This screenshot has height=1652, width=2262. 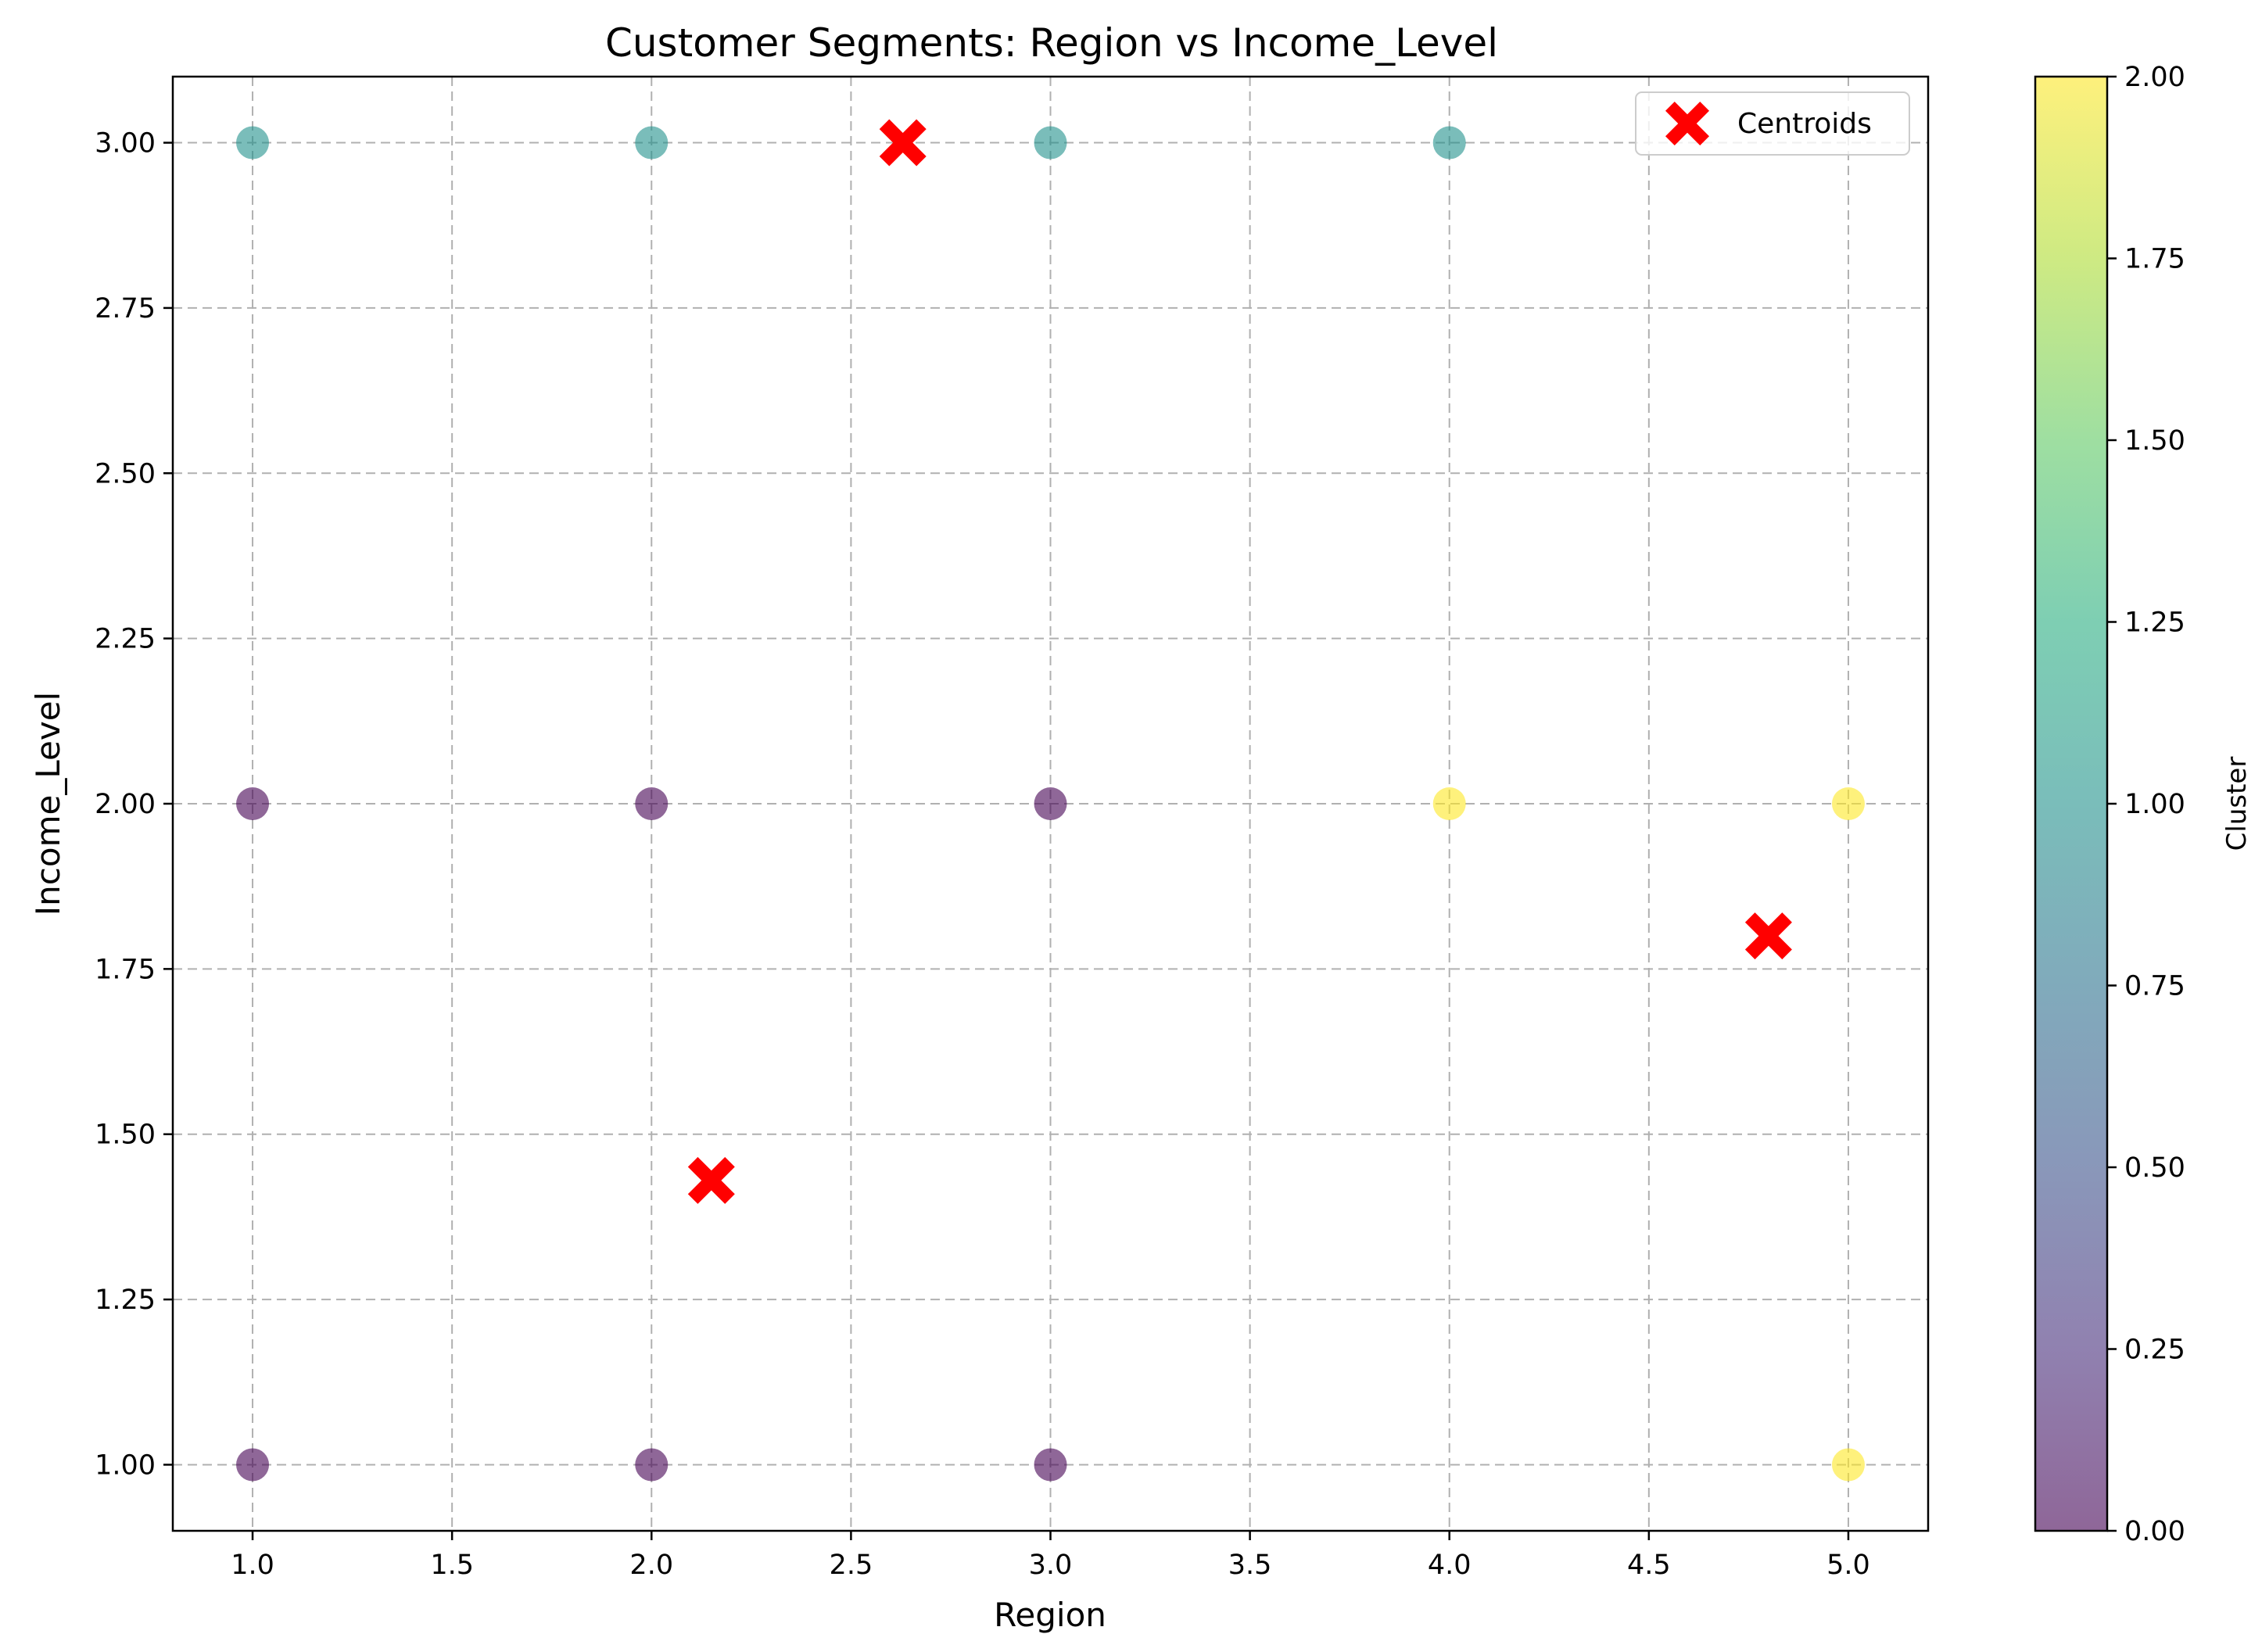 I want to click on colorbar-tick-label: 2.00, so click(x=2154, y=77).